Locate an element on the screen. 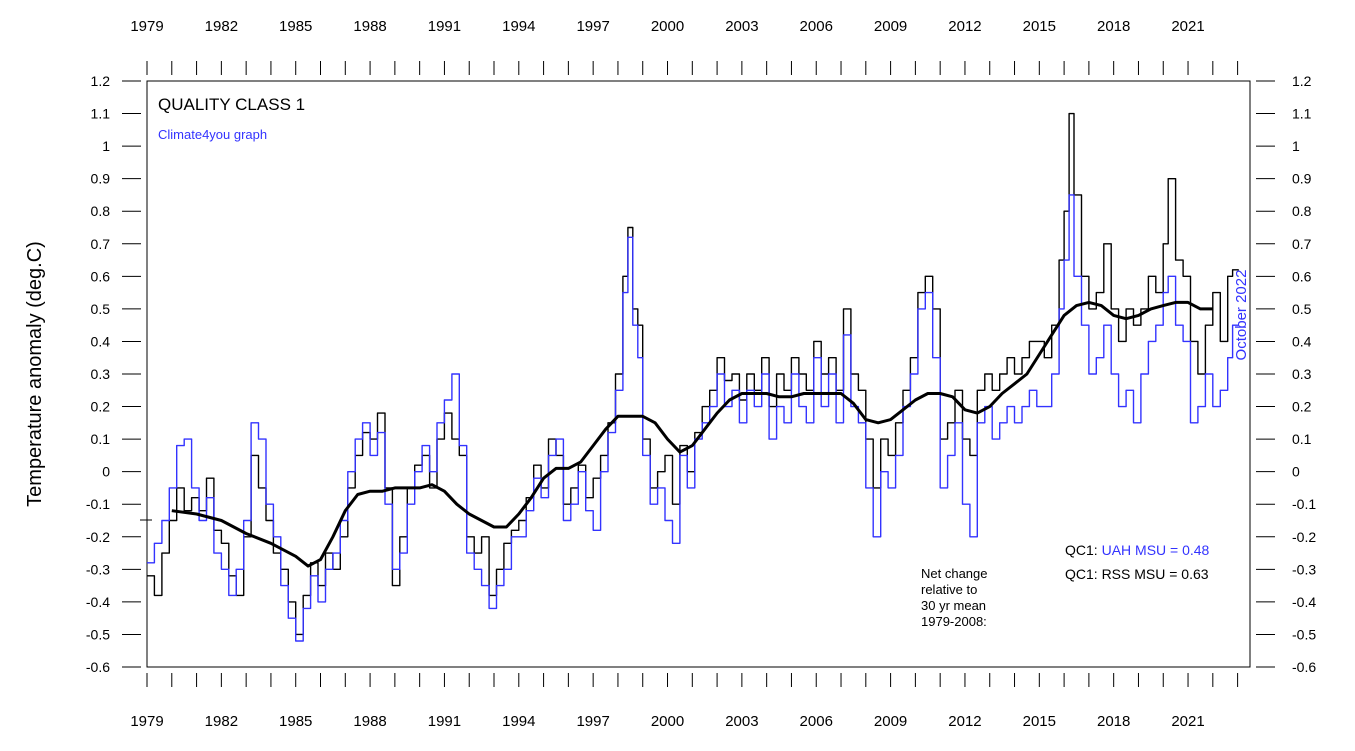  y-tick-label-right: 0 is located at coordinates (1296, 472).